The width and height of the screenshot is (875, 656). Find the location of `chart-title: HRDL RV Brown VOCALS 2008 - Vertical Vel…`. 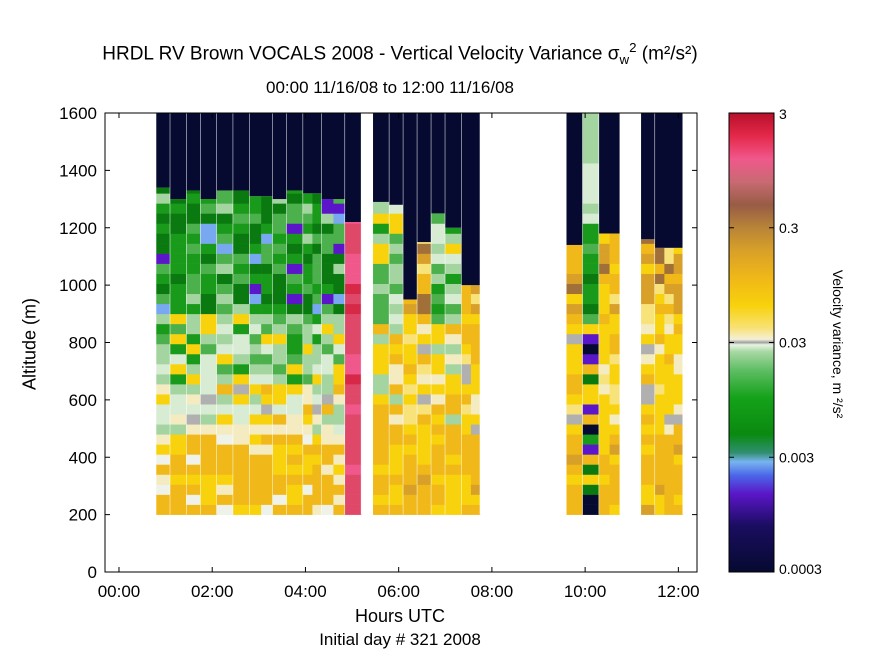

chart-title: HRDL RV Brown VOCALS 2008 - Vertical Vel… is located at coordinates (400, 54).